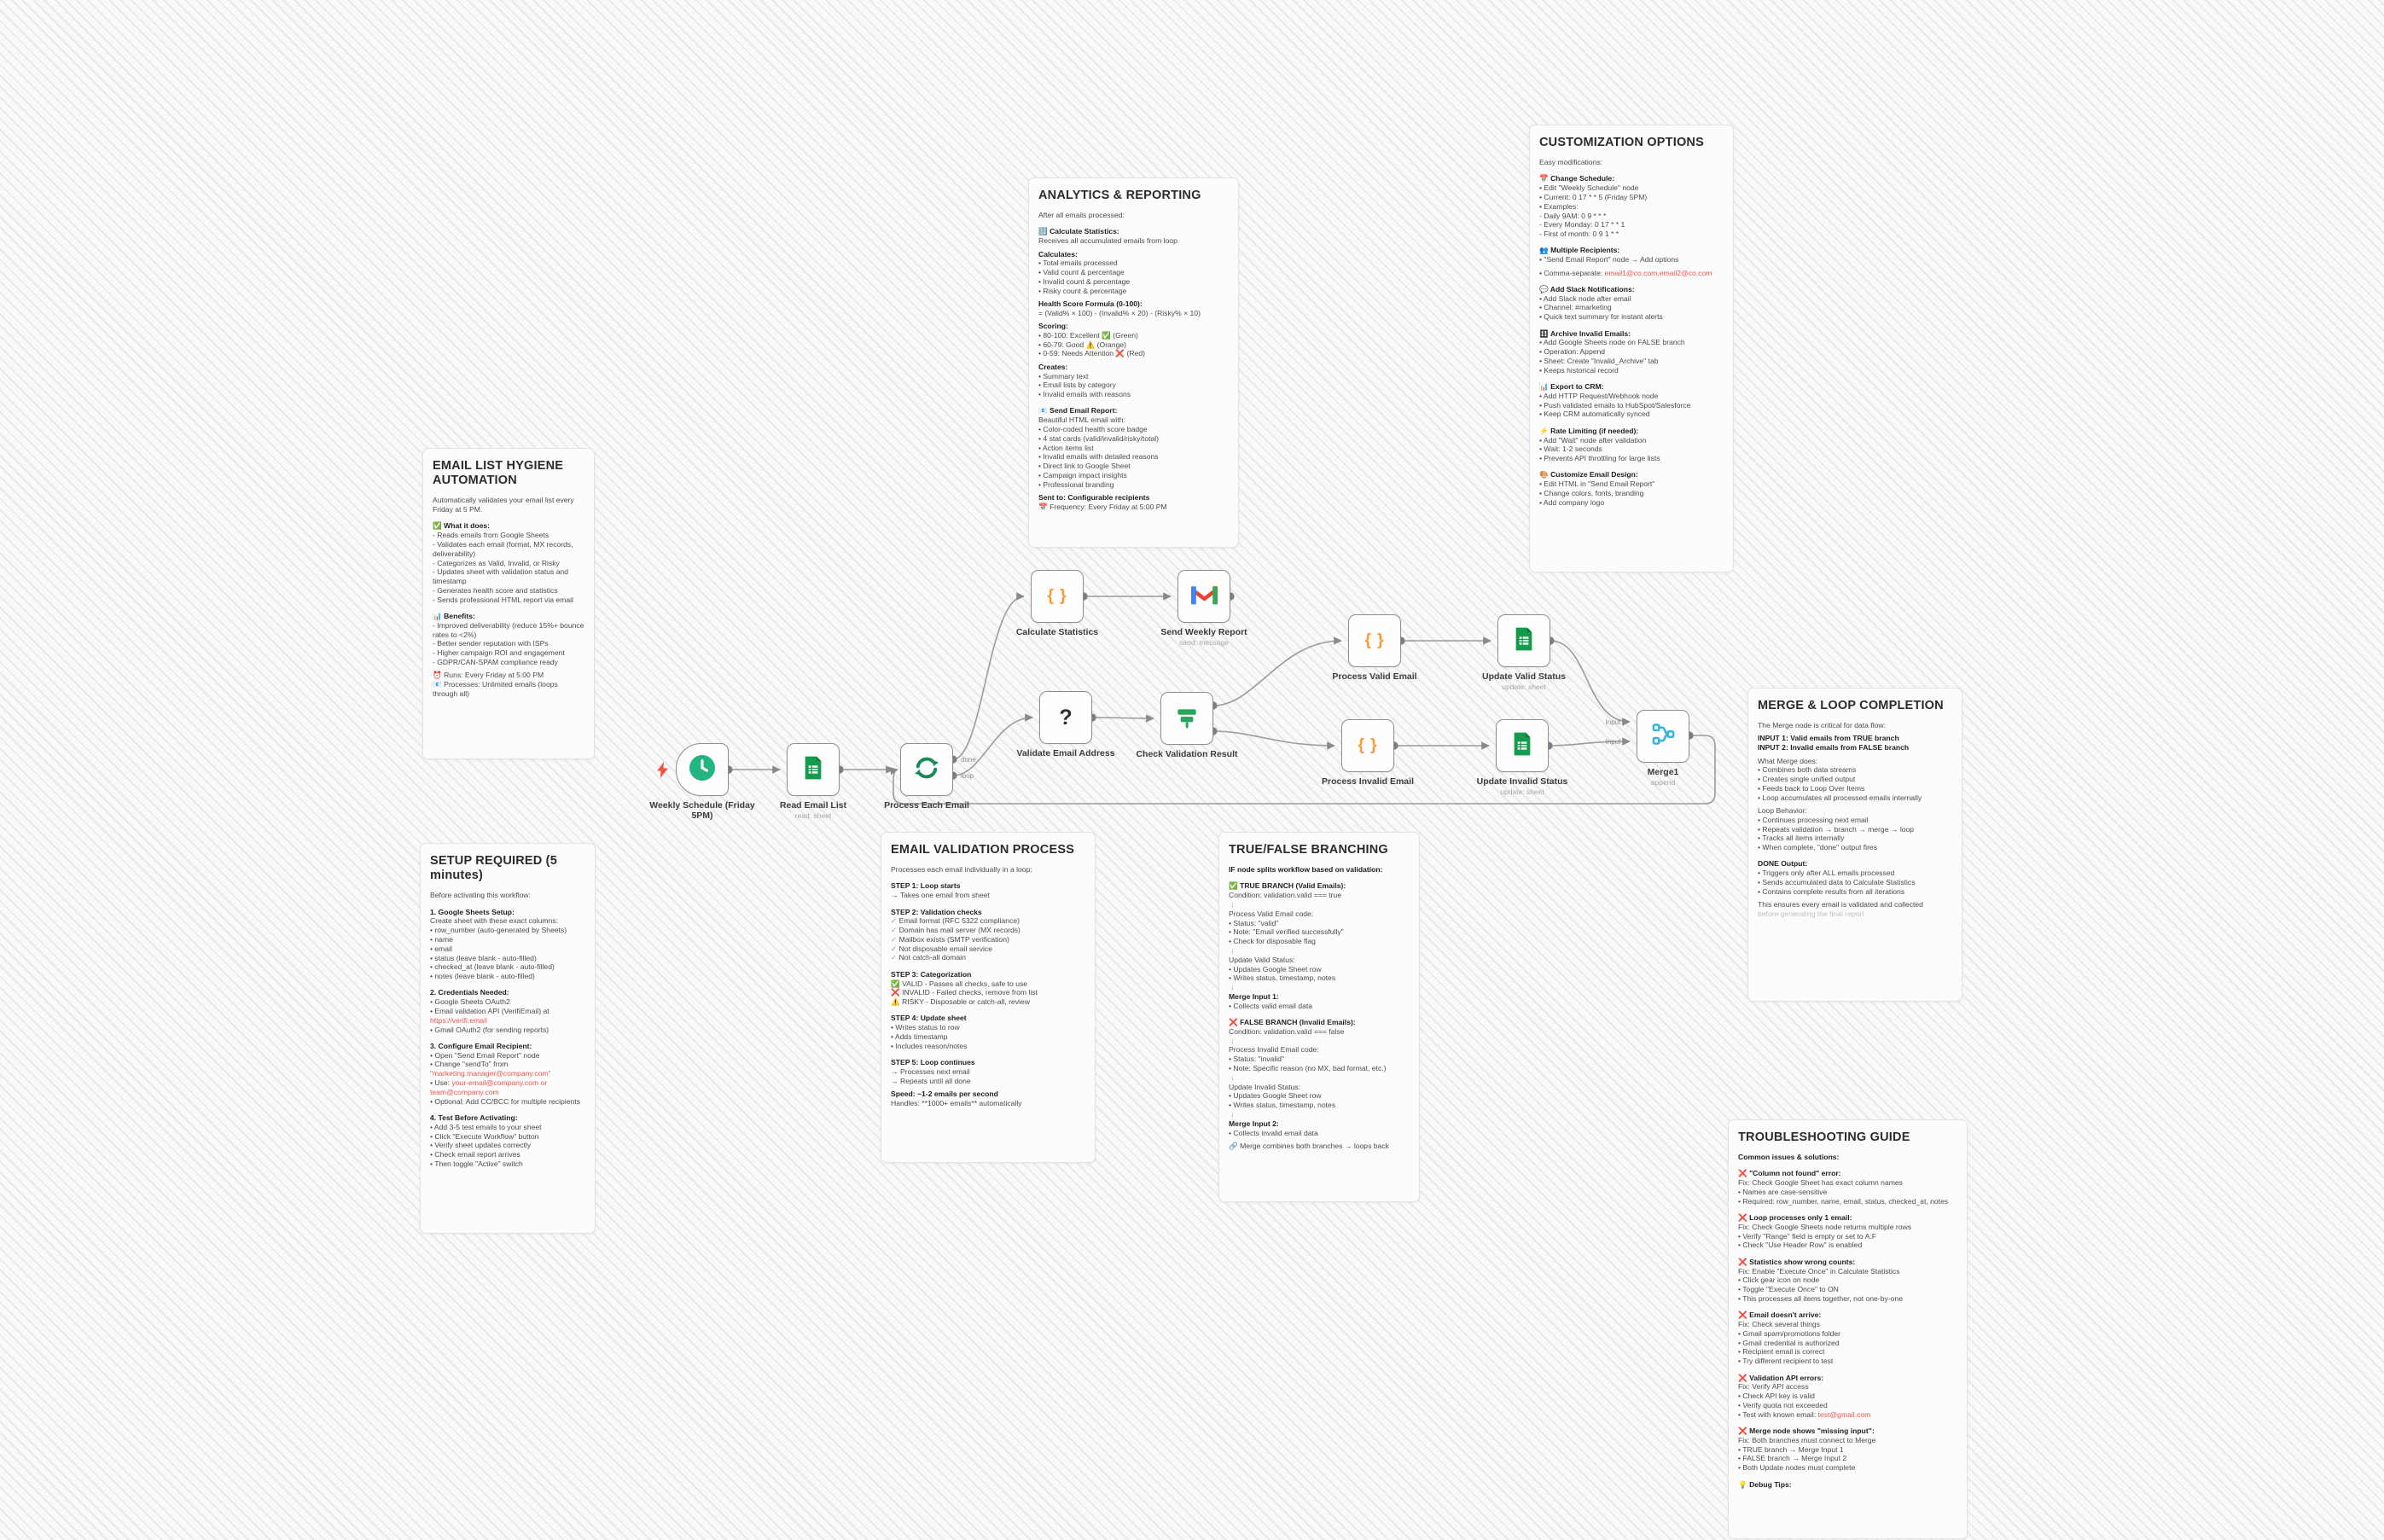 The width and height of the screenshot is (2384, 1540). What do you see at coordinates (470, 1002) in the screenshot?
I see `note-line: • Google Sheets OAuth2` at bounding box center [470, 1002].